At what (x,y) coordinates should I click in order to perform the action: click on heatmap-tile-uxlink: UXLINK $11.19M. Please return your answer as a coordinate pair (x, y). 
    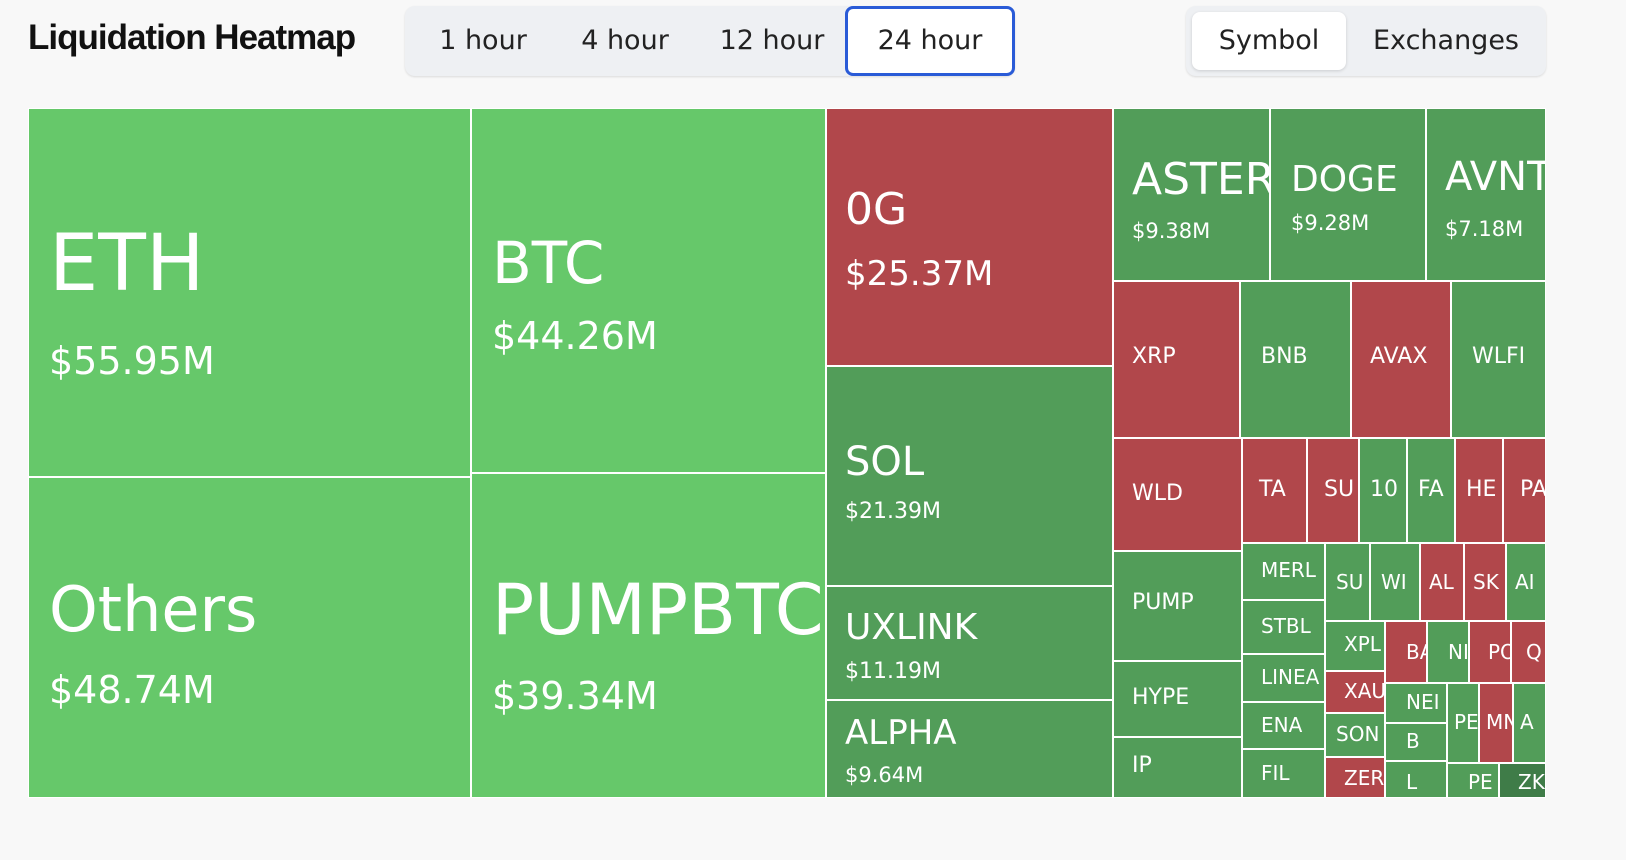
    Looking at the image, I should click on (969, 643).